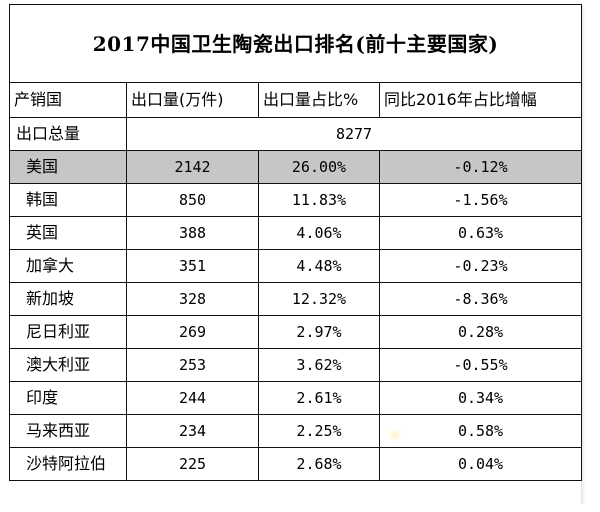  I want to click on cell-volume: 388, so click(192, 233).